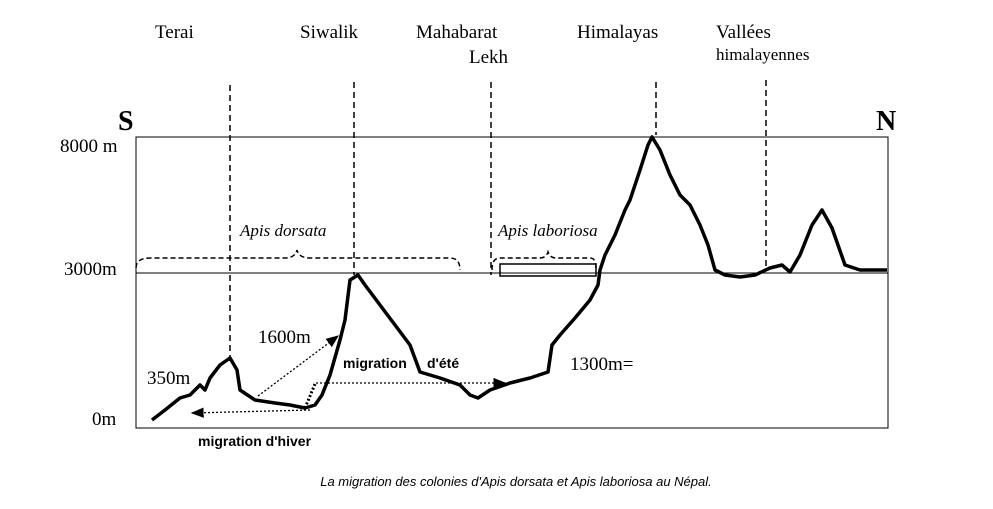  I want to click on annotation: 1600m, so click(284, 337).